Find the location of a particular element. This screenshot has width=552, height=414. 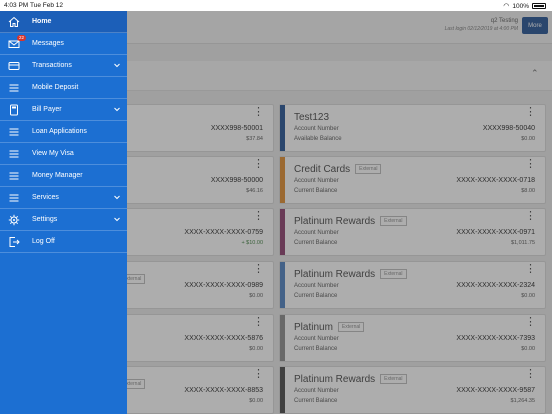

menu-item-log-off: Log Off is located at coordinates (63, 242).